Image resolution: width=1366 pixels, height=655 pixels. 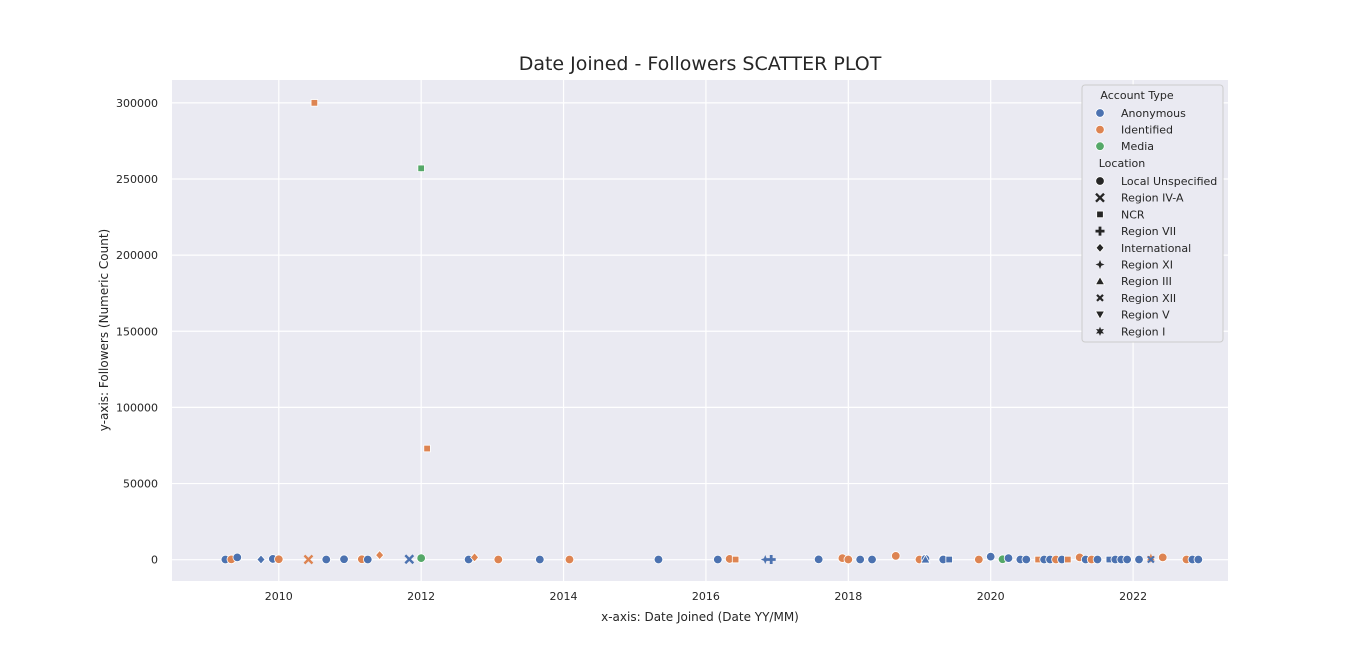 What do you see at coordinates (1122, 163) in the screenshot?
I see `legend-style-title: Location` at bounding box center [1122, 163].